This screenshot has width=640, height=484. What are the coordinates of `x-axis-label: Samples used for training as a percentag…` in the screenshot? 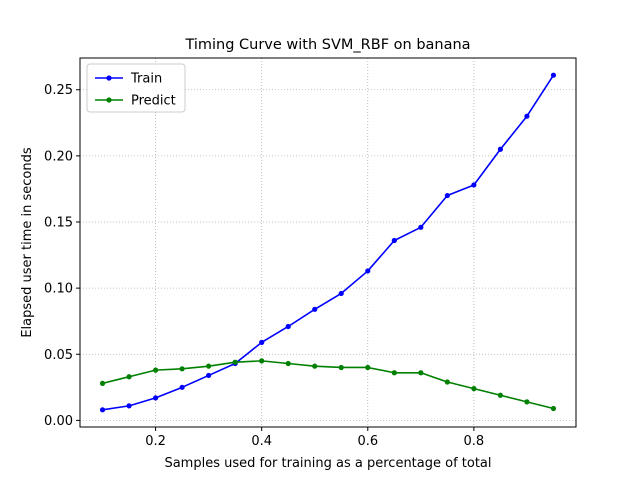 It's located at (327, 463).